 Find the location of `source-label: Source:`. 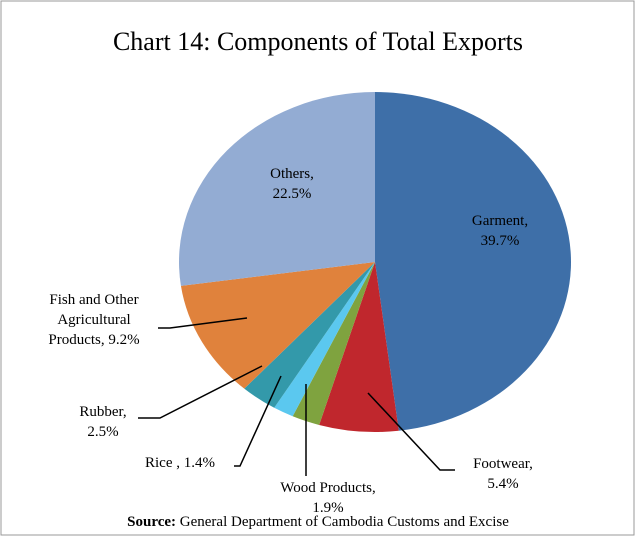

source-label: Source: is located at coordinates (151, 522).